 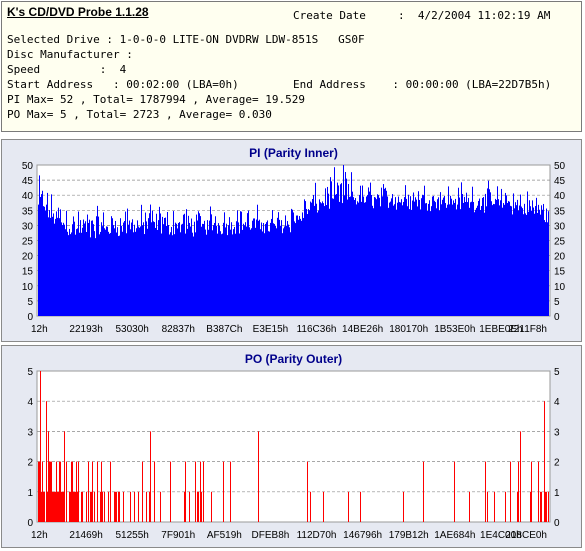 I want to click on pi-xtick: 53030h, so click(x=131, y=329).